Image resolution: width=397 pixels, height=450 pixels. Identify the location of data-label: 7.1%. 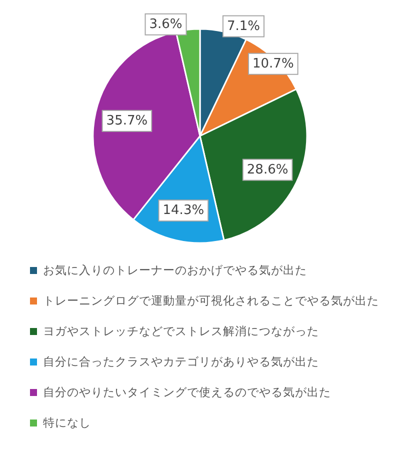
(243, 26).